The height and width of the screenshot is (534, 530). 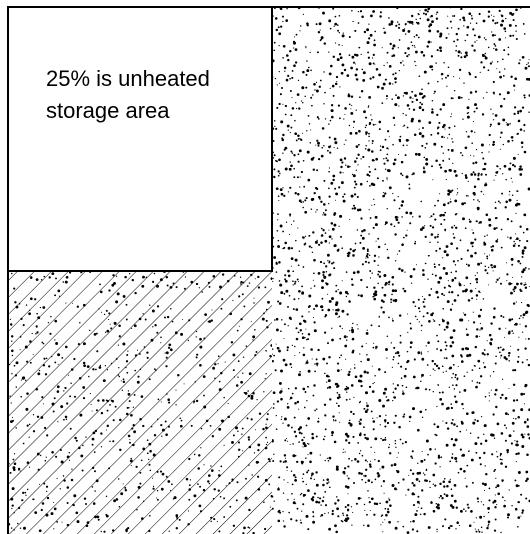 What do you see at coordinates (108, 110) in the screenshot?
I see `storage-label-line-2: storage area` at bounding box center [108, 110].